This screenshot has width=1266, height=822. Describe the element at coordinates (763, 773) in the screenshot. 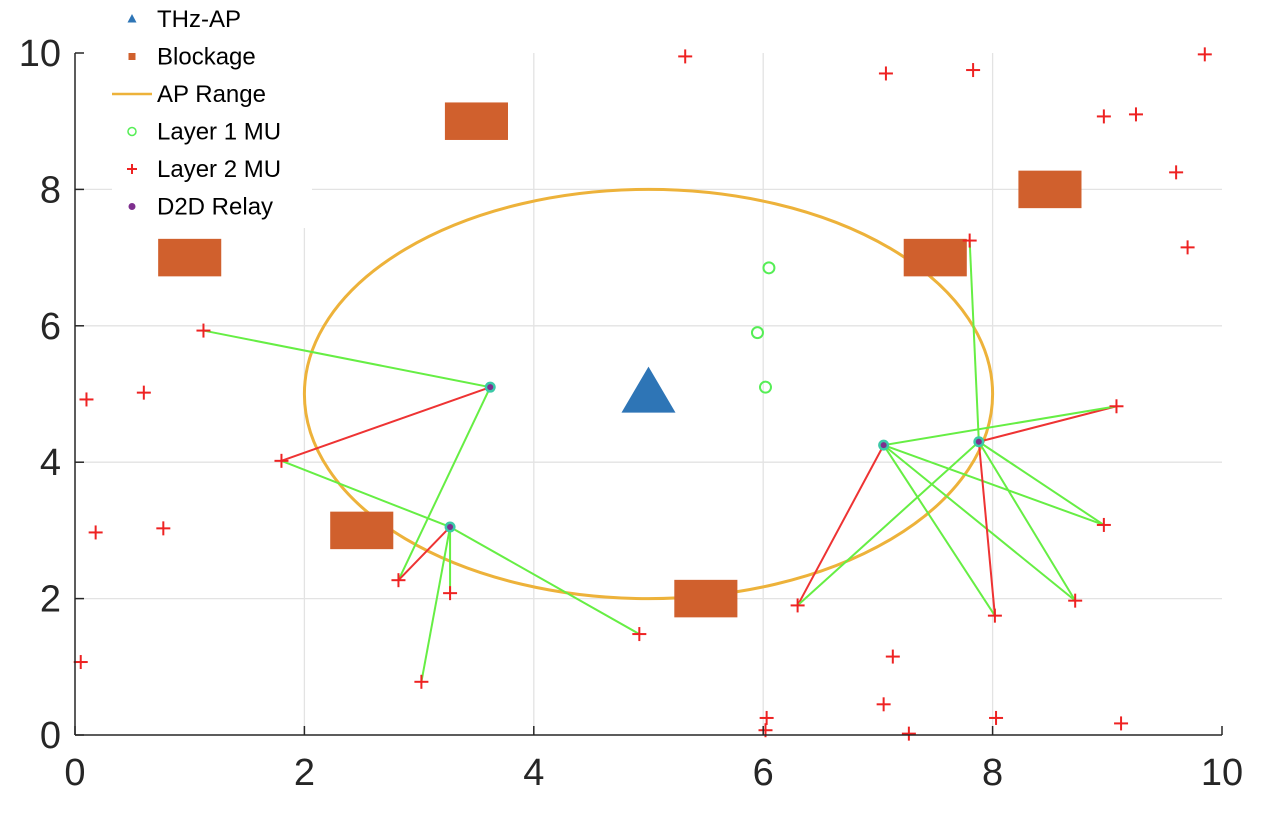

I see `x-tick-label: 6` at that location.